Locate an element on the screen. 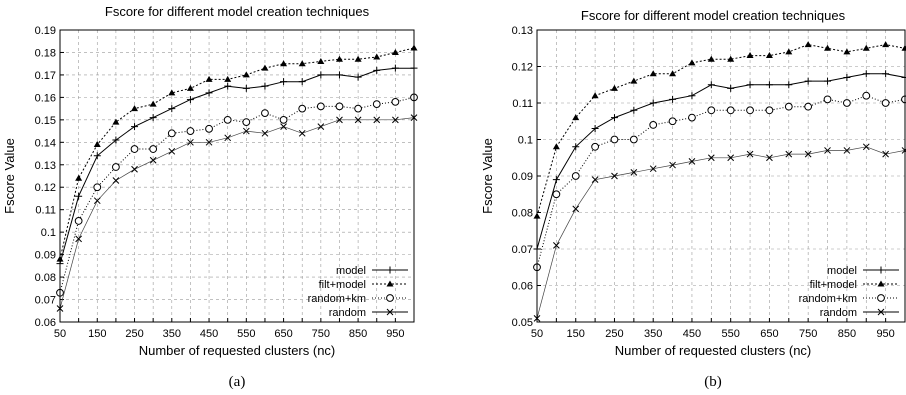 This screenshot has width=906, height=395. x-tick-label: 950 is located at coordinates (885, 334).